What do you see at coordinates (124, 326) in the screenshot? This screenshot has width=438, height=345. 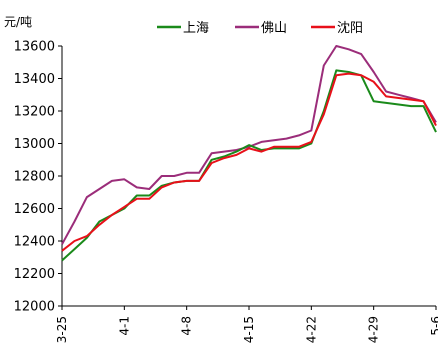 I see `x-tick-label: 4-1` at bounding box center [124, 326].